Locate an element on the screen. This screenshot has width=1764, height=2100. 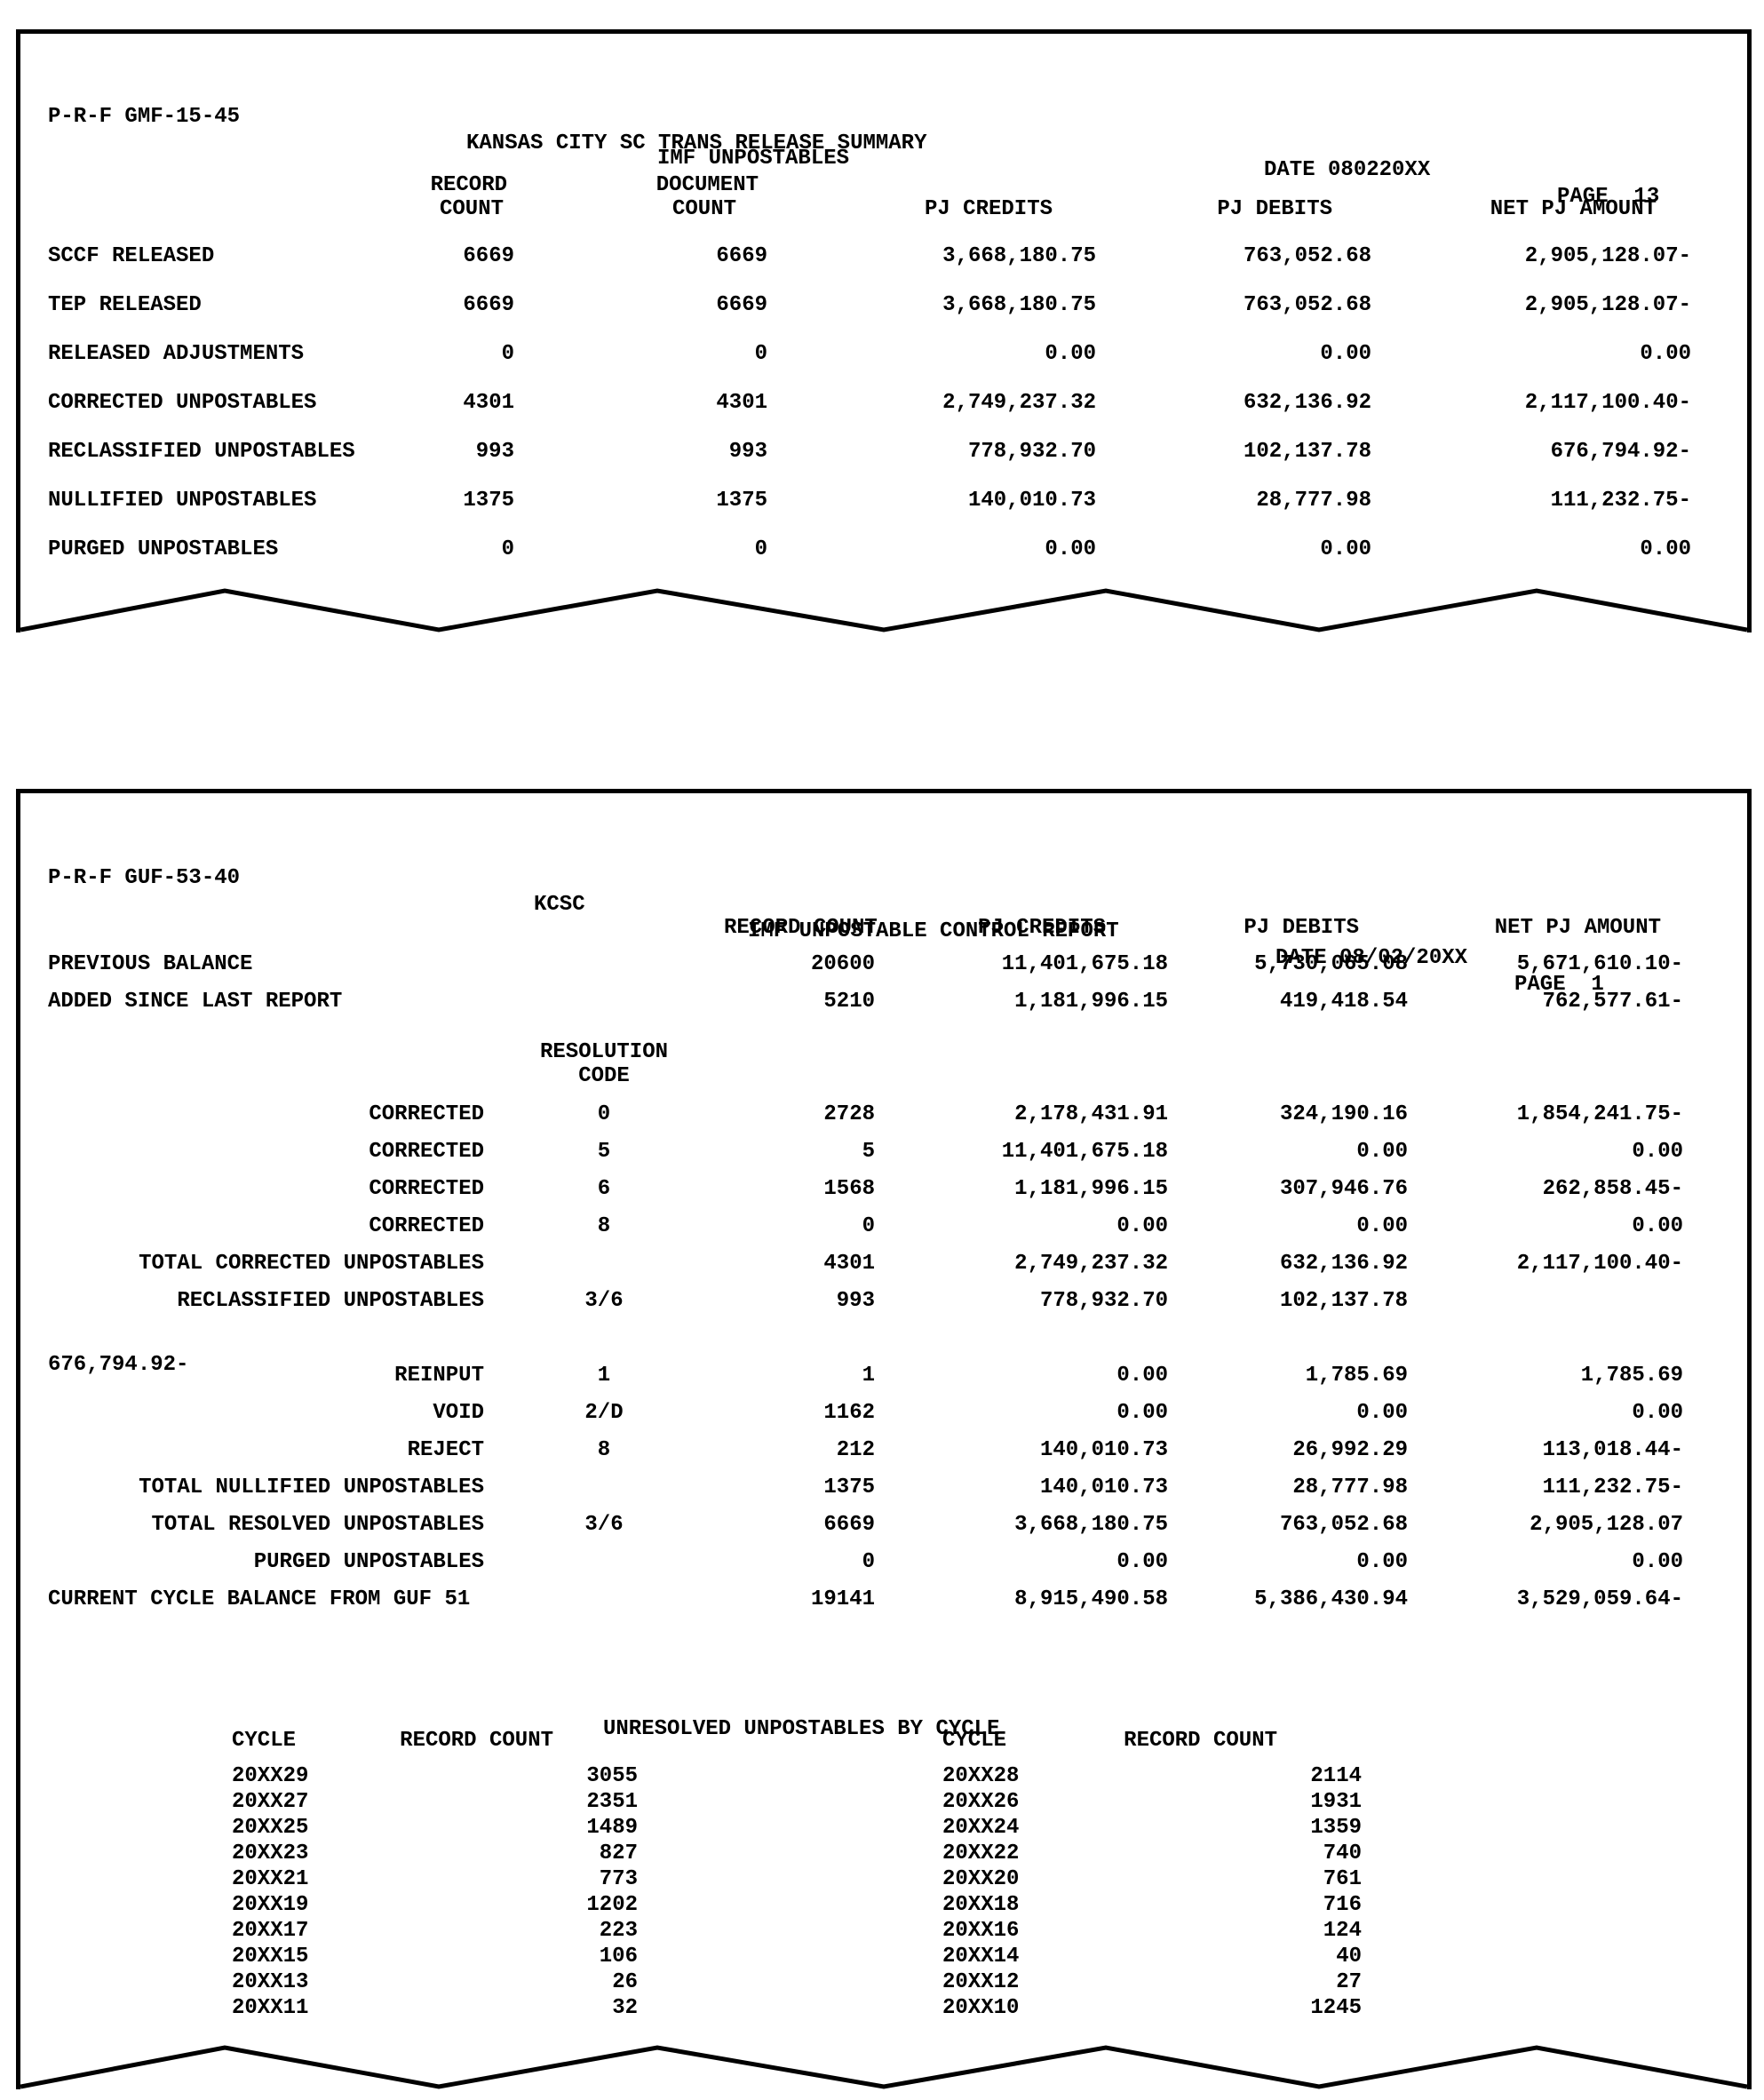
pj-credits: 0.00 is located at coordinates (1142, 1226).